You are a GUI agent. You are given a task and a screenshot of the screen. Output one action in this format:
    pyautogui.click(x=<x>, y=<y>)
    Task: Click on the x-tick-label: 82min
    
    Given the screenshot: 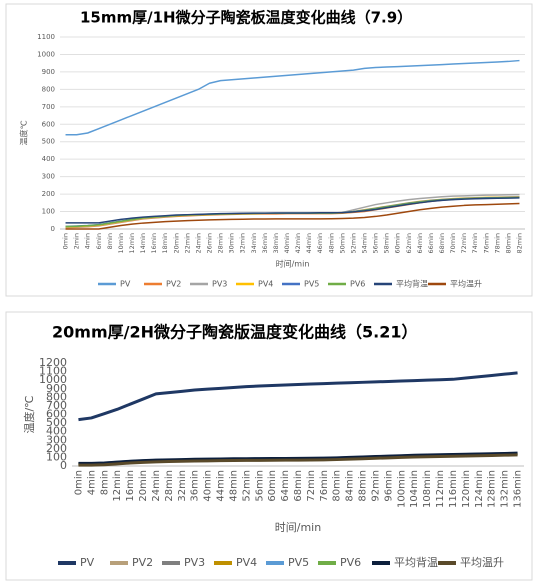 What is the action you would take?
    pyautogui.click(x=519, y=243)
    